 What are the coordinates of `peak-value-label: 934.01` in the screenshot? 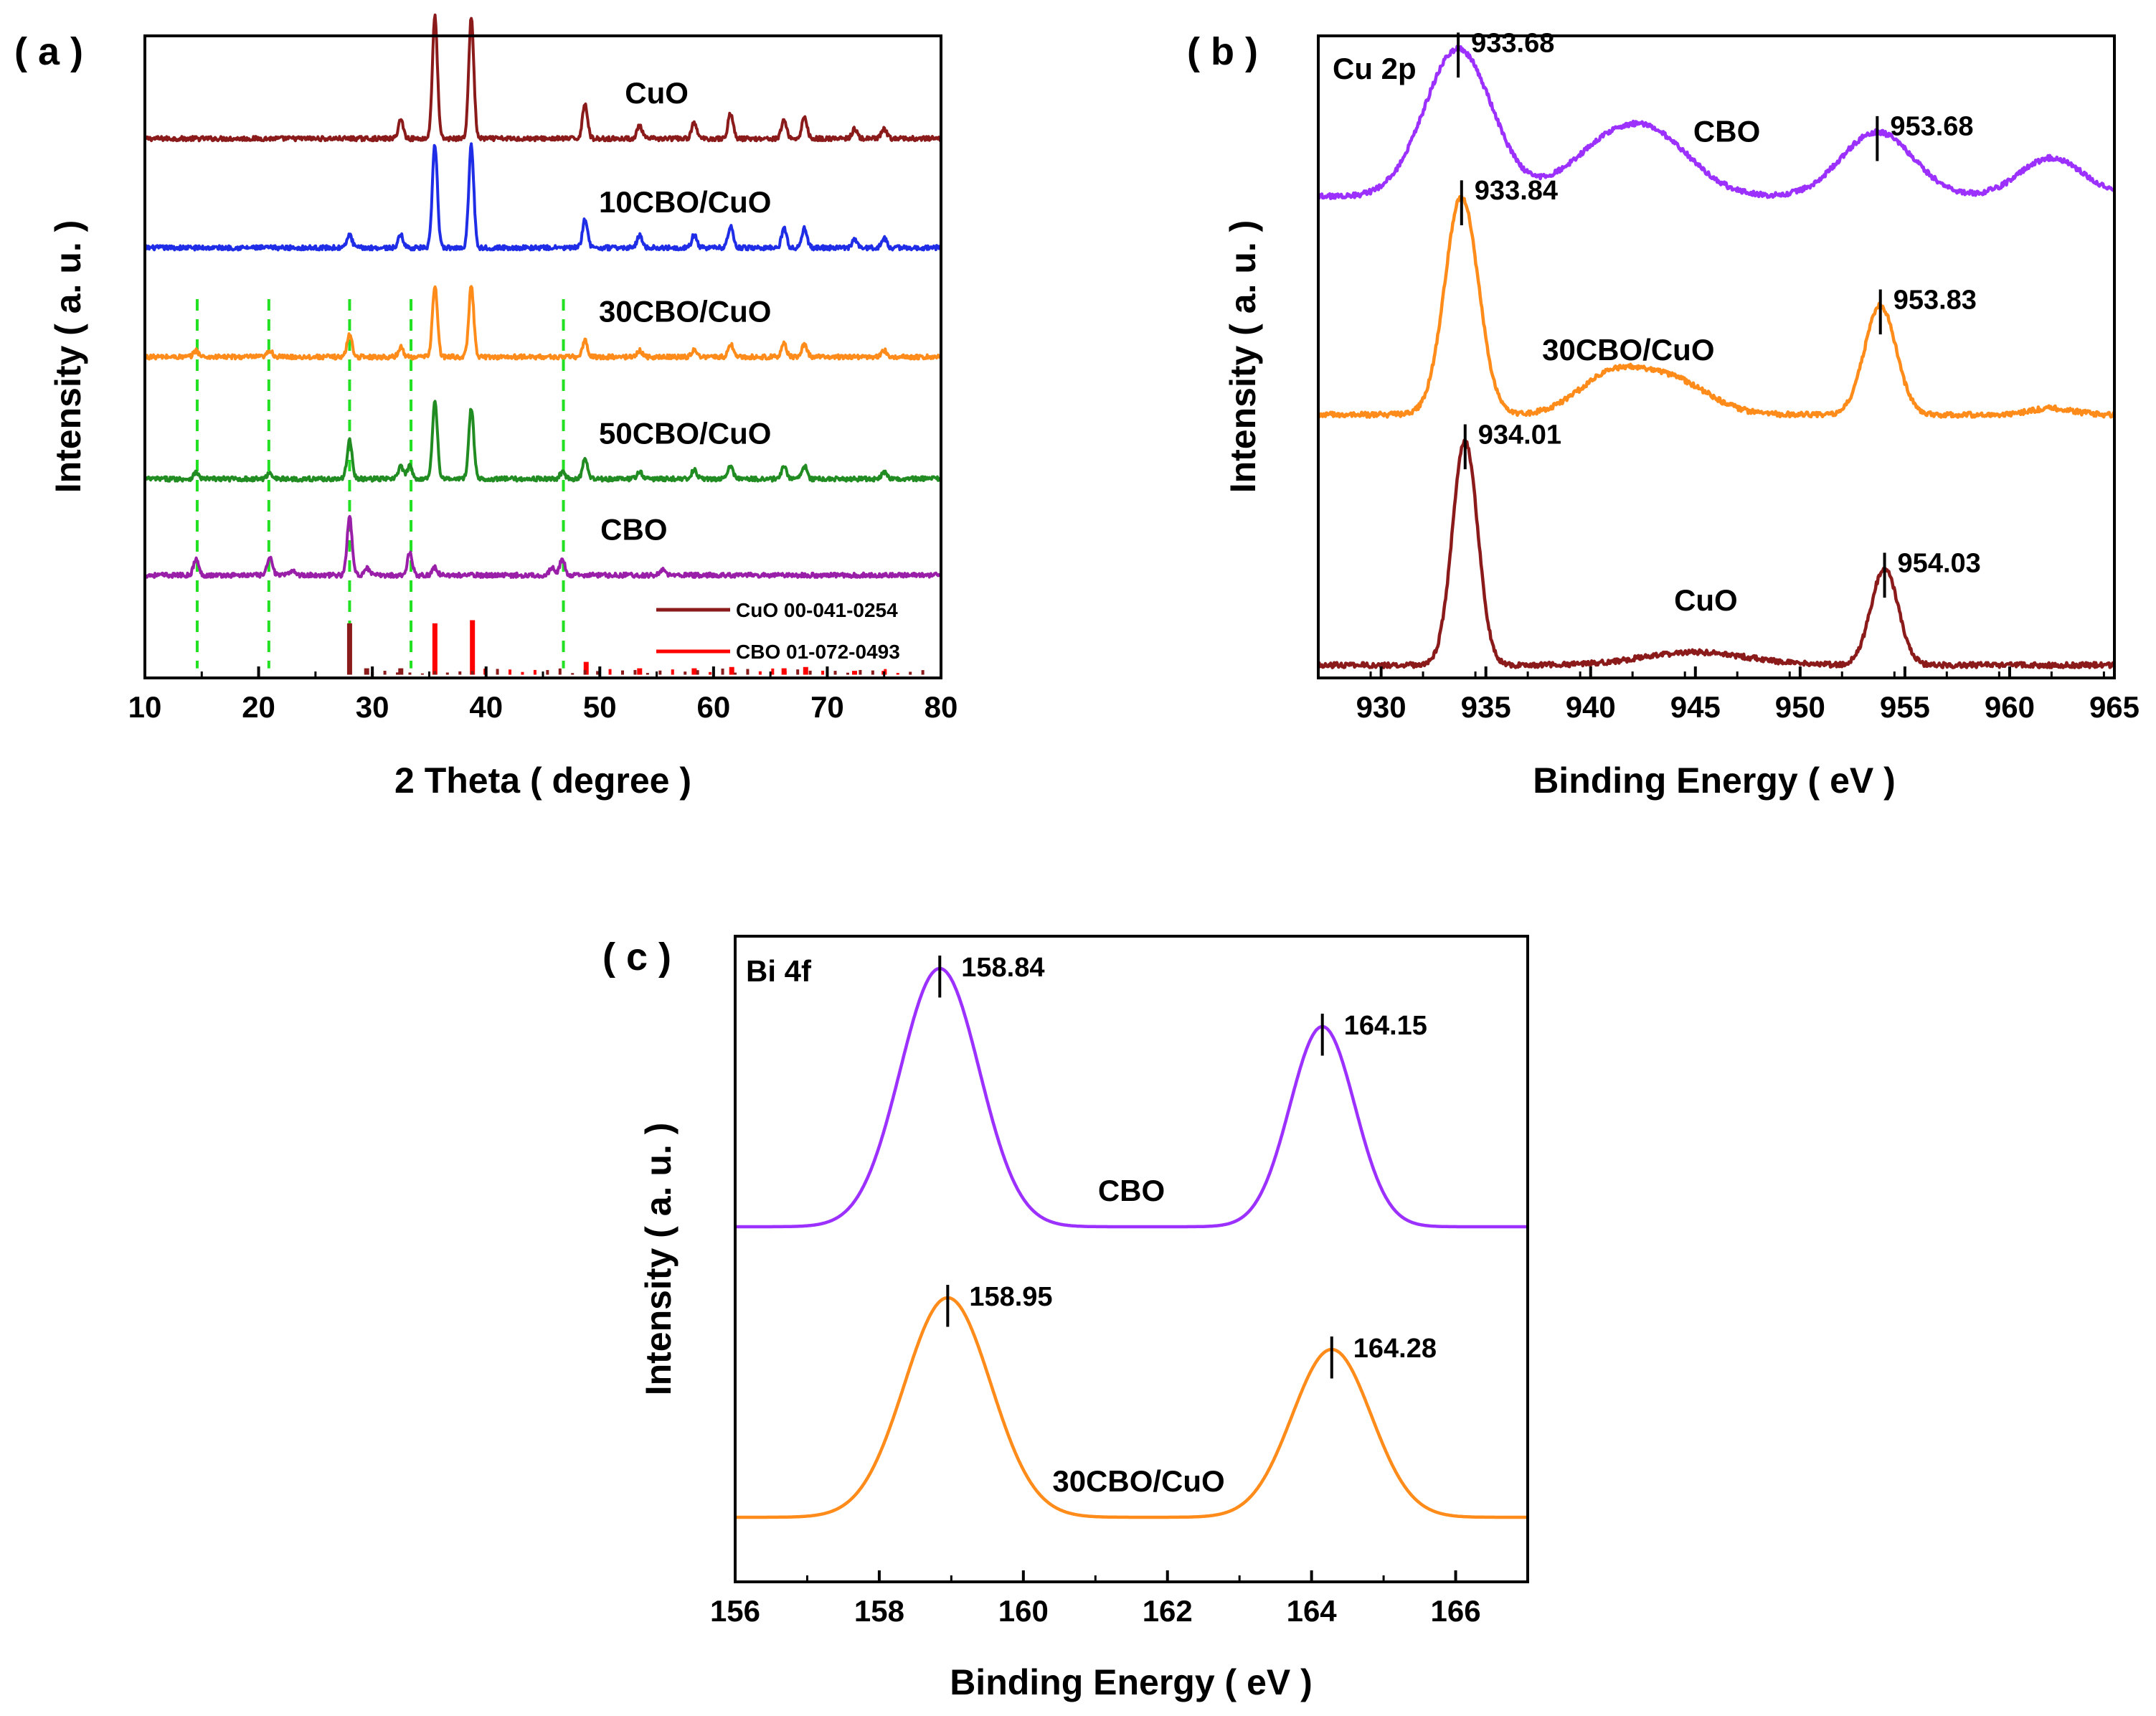 It's located at (1519, 435).